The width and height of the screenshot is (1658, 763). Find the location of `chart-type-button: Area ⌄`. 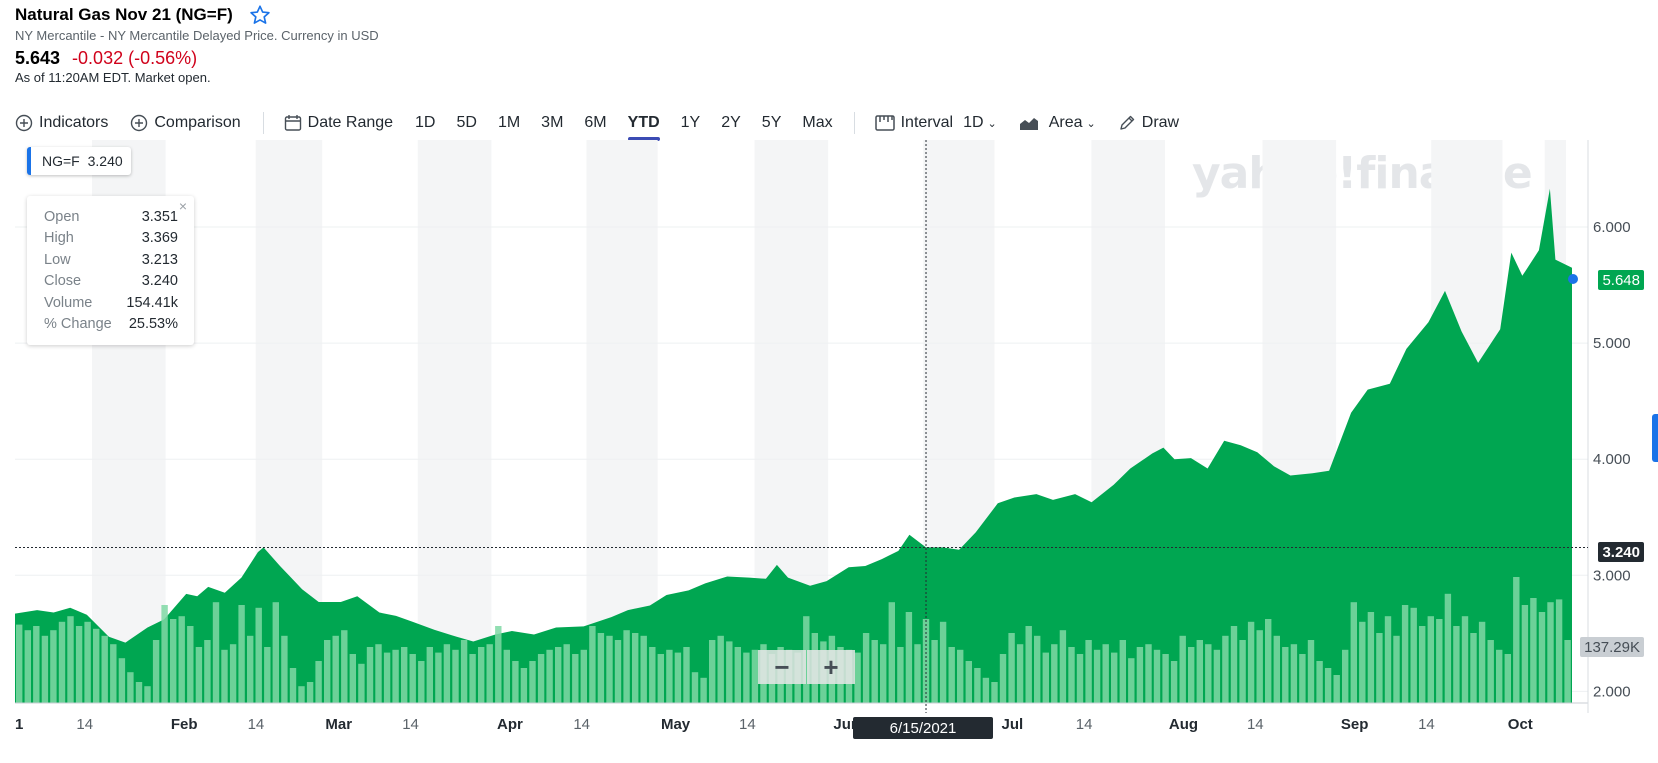

chart-type-button: Area ⌄ is located at coordinates (1057, 123).